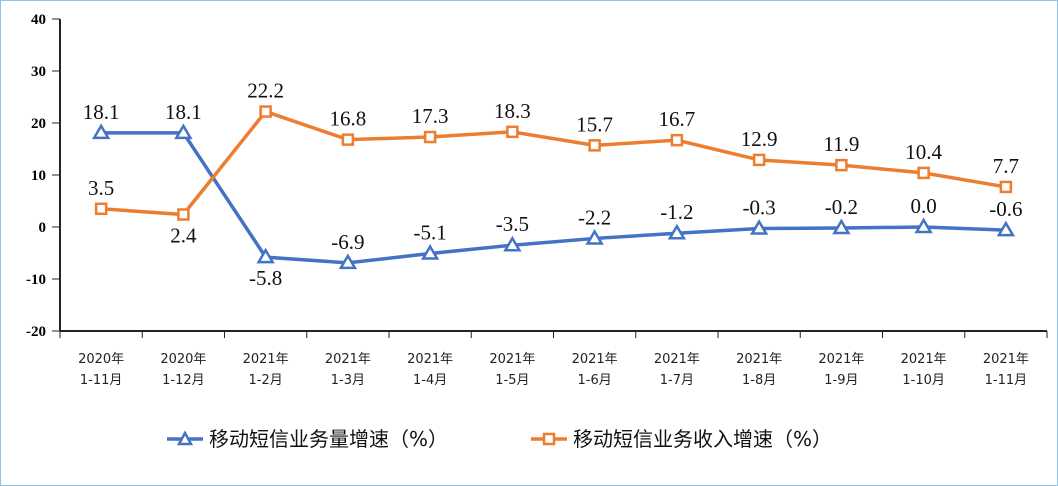  I want to click on data-label: 10.4, so click(923, 152).